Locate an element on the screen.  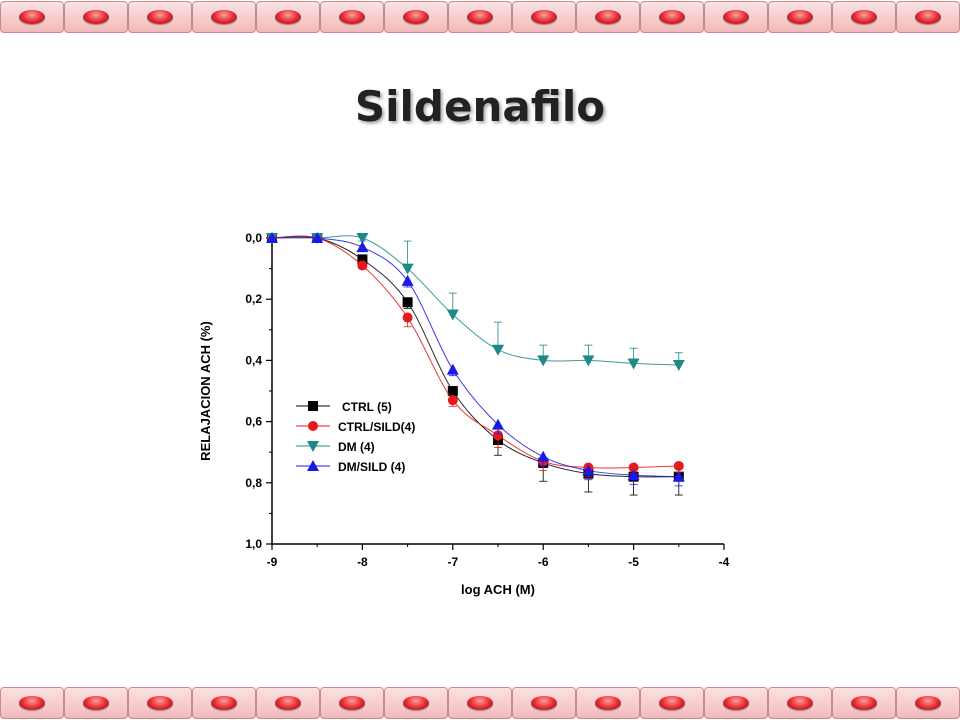
y-tick-label: 0,2 is located at coordinates (253, 299).